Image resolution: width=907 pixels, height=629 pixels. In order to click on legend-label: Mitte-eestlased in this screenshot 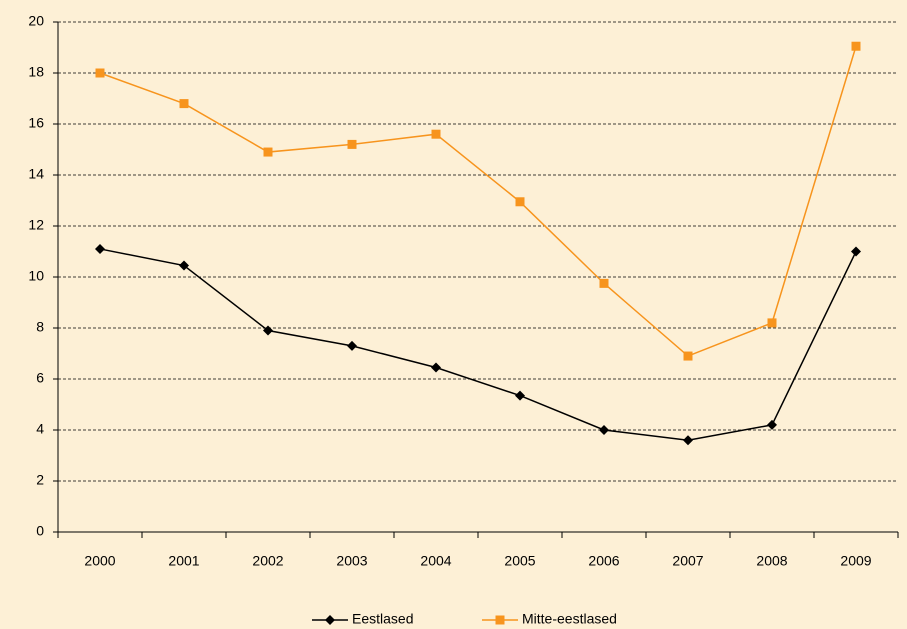, I will do `click(569, 619)`.